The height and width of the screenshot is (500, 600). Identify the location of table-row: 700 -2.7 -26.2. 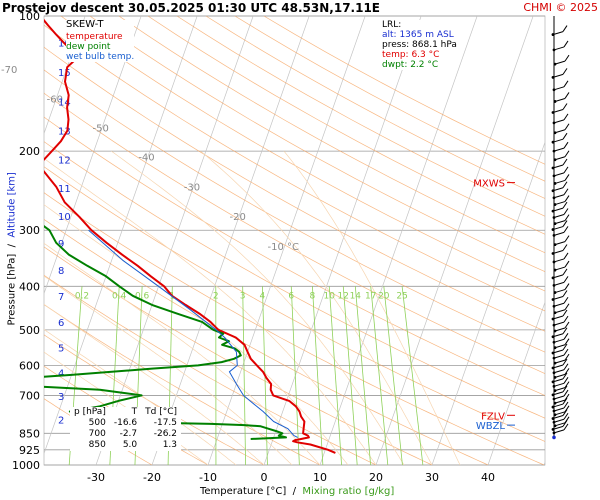
(125, 434).